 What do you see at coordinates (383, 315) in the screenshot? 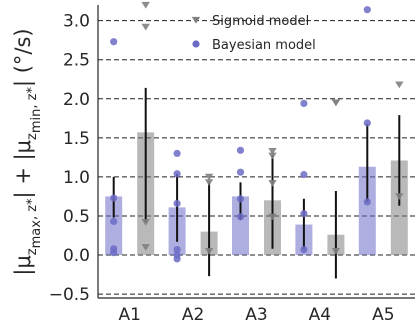
I see `x-tick-label: A5` at bounding box center [383, 315].